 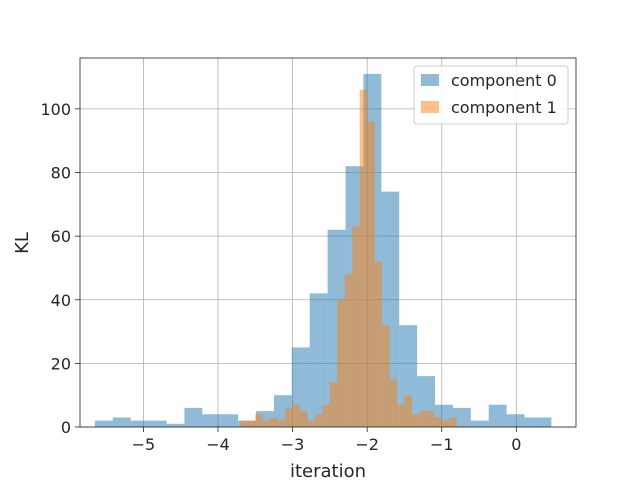 What do you see at coordinates (516, 444) in the screenshot?
I see `x-tick-label-5: 0` at bounding box center [516, 444].